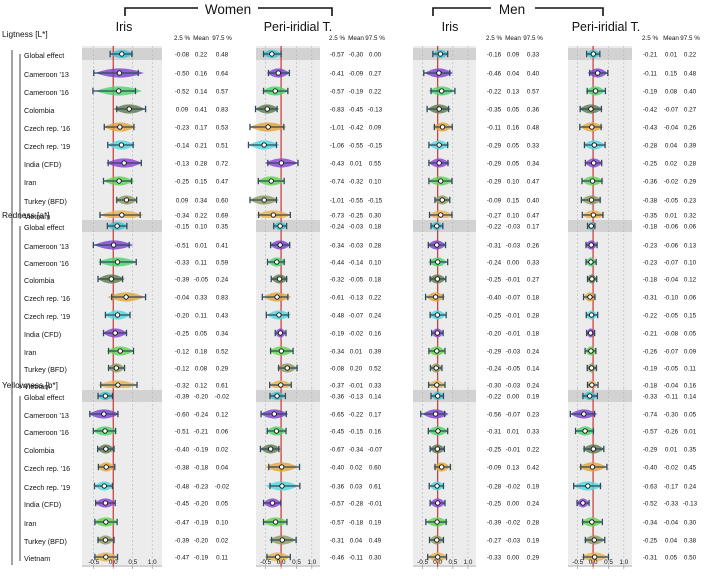  I want to click on stat-lower: -0.45, so click(337, 432).